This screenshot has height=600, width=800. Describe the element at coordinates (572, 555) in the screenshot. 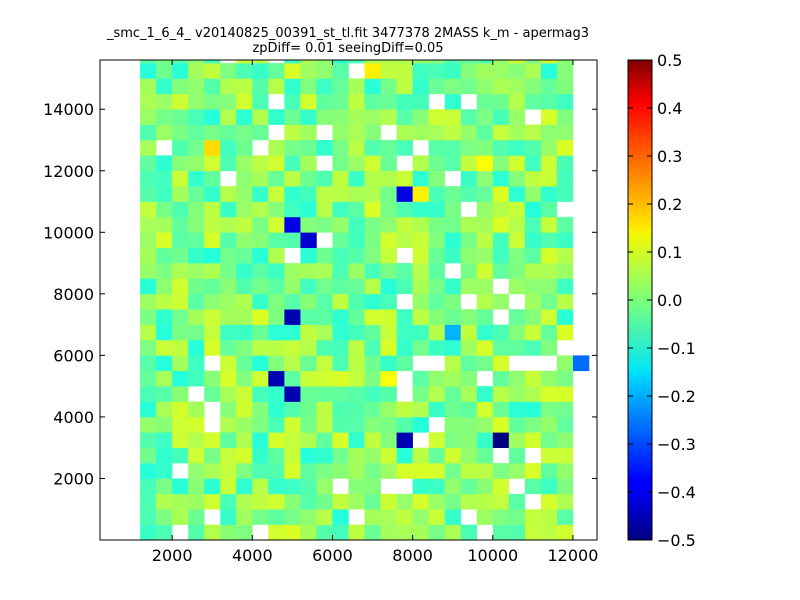

I see `x-tick-label: 12000` at that location.